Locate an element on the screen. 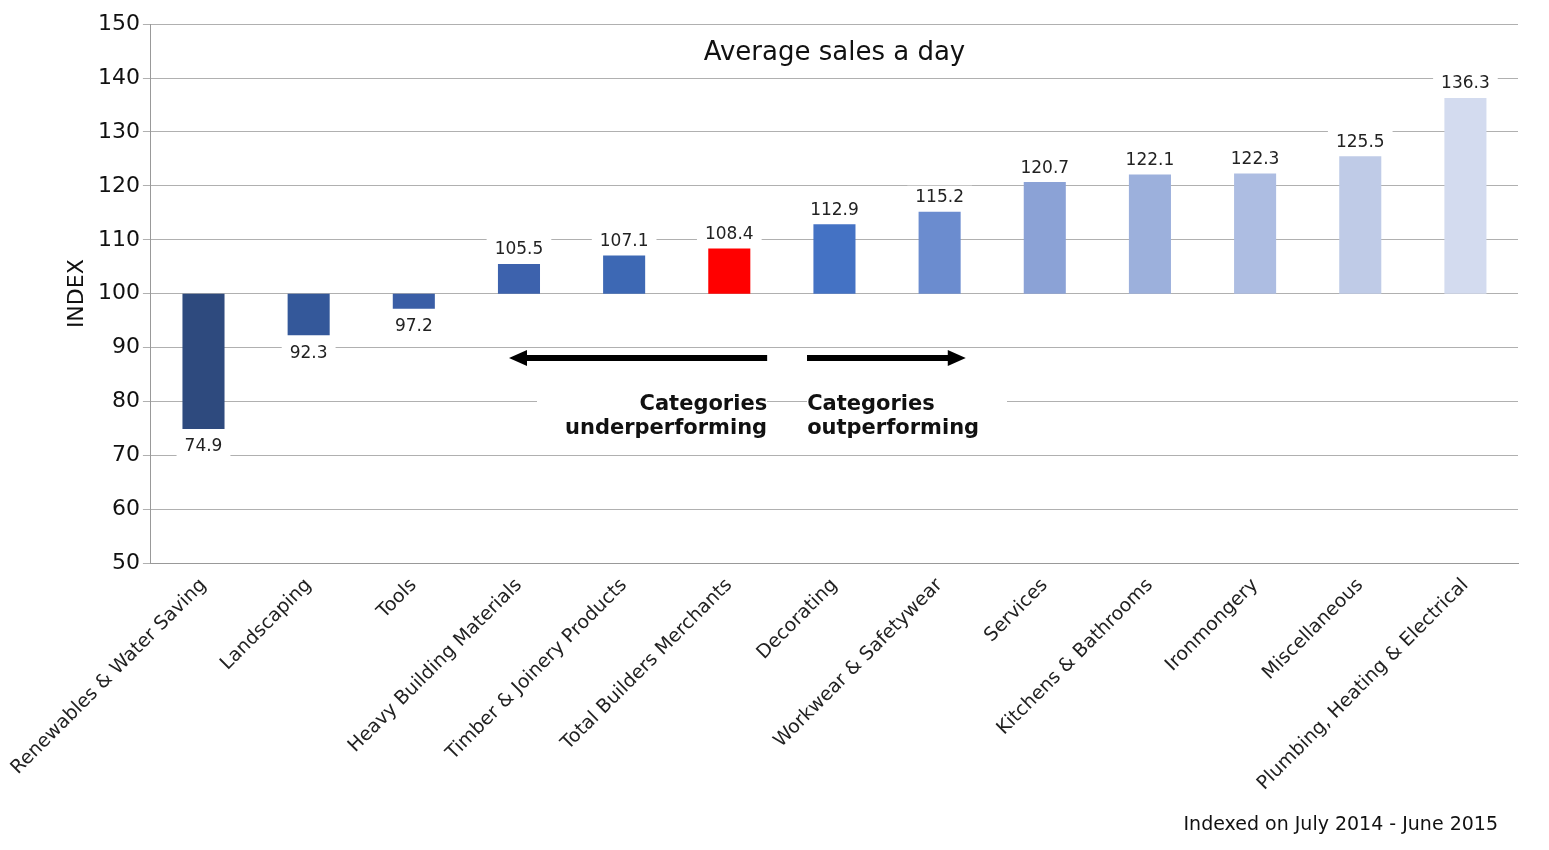  data-label: 108.4 is located at coordinates (729, 232).